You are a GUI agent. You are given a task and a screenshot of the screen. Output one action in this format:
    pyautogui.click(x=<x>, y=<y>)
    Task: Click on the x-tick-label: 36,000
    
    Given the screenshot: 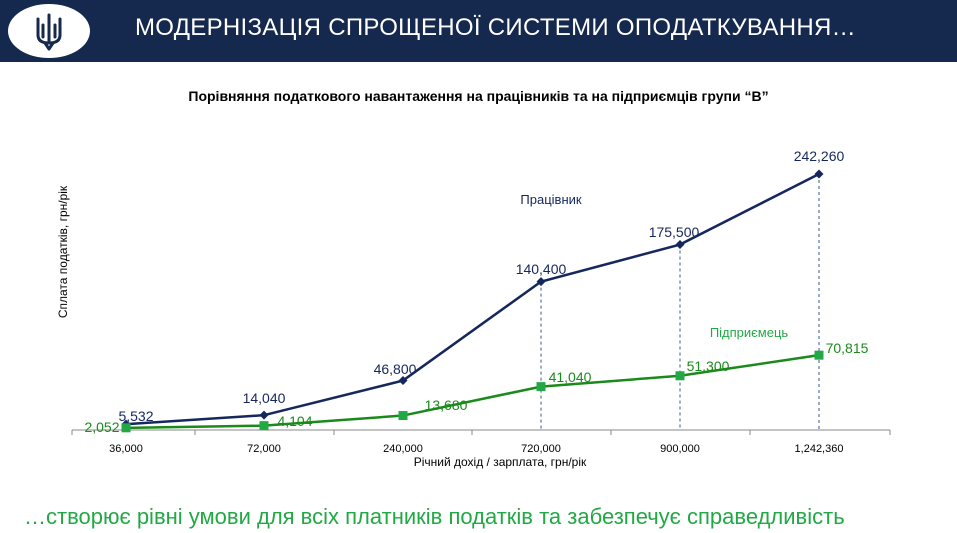 What is the action you would take?
    pyautogui.click(x=126, y=449)
    